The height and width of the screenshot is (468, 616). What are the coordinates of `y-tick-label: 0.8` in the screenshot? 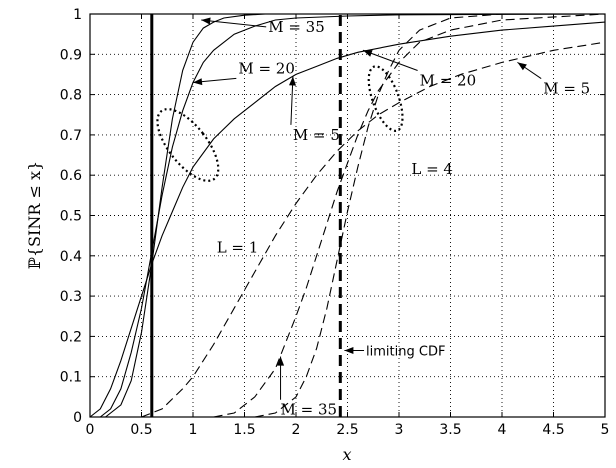 It's located at (71, 96).